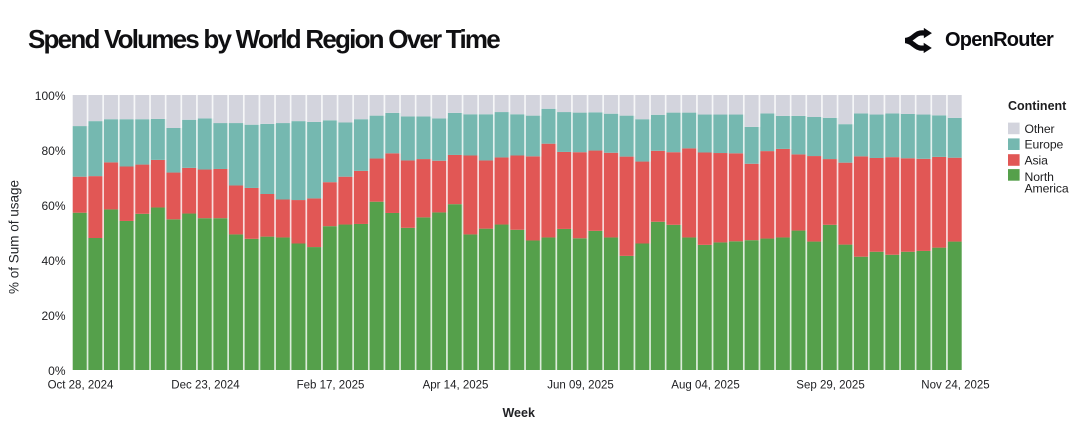 This screenshot has height=430, width=1080. What do you see at coordinates (1044, 145) in the screenshot?
I see `svg-text: Europe` at bounding box center [1044, 145].